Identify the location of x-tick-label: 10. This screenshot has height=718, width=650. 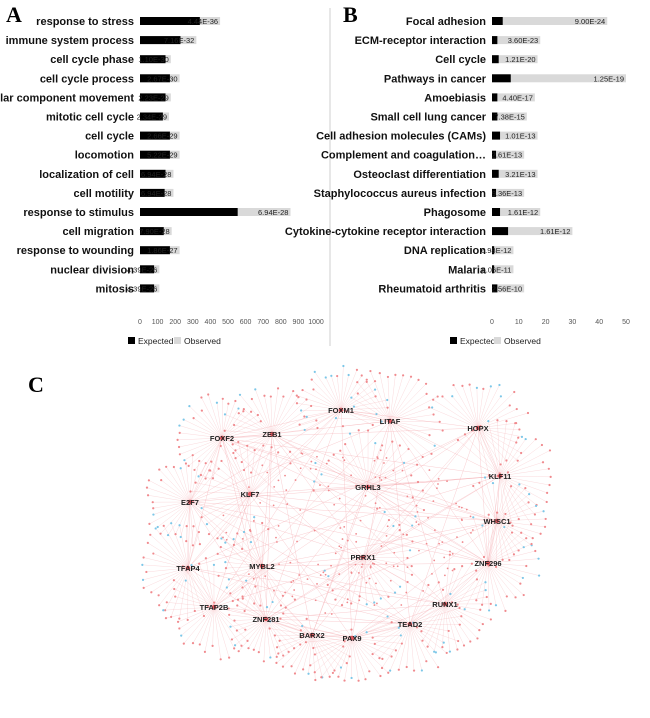
(519, 322).